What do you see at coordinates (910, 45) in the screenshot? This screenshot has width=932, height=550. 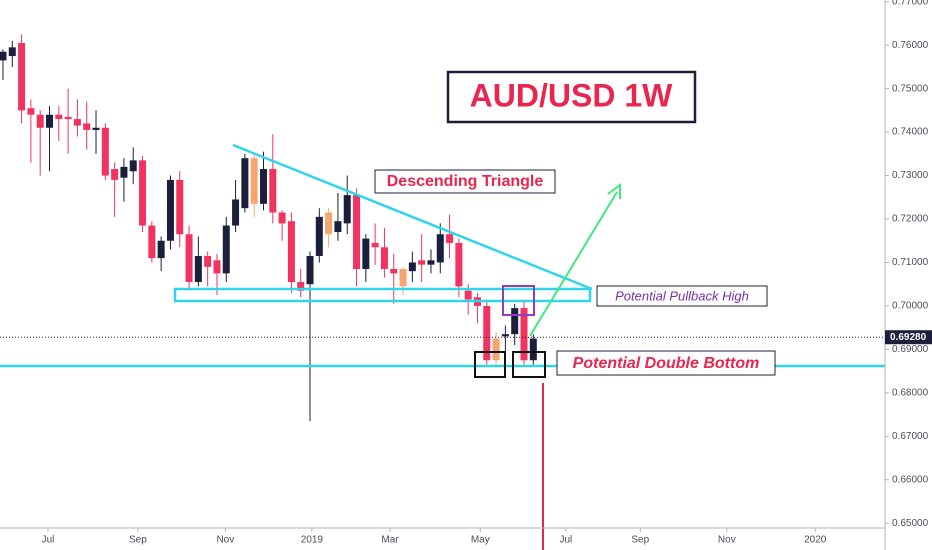 I see `y-tick-label: 0.76000` at bounding box center [910, 45].